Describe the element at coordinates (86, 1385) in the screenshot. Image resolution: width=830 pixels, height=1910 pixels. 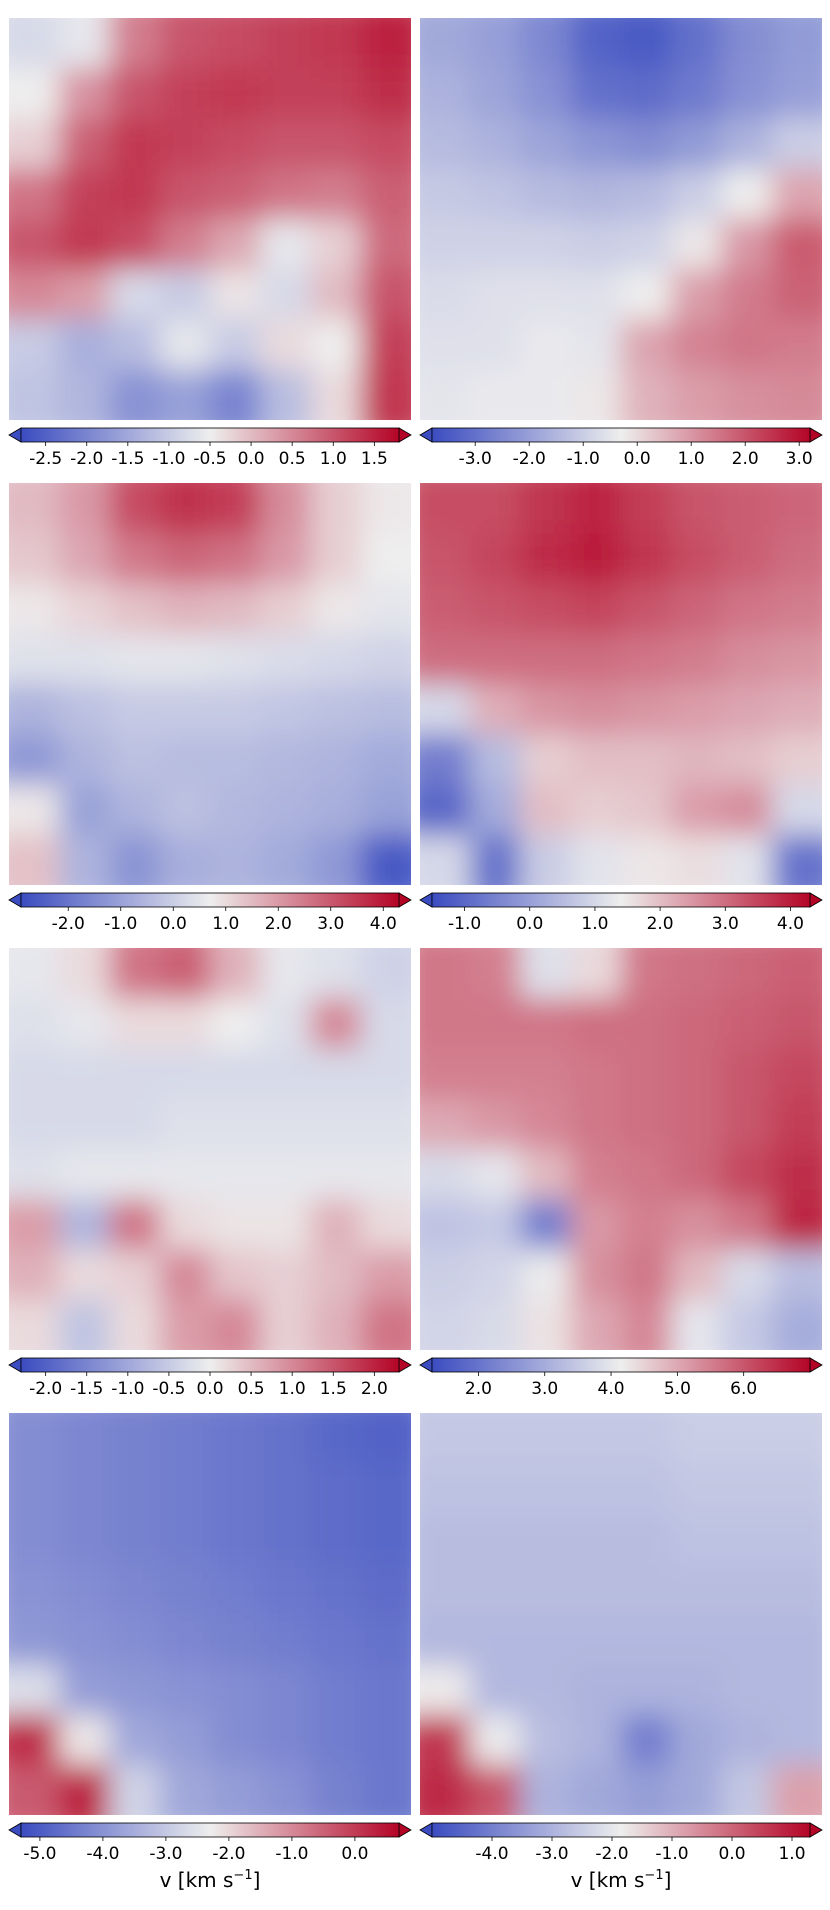
I see `colorbar-tick: -1.5` at that location.